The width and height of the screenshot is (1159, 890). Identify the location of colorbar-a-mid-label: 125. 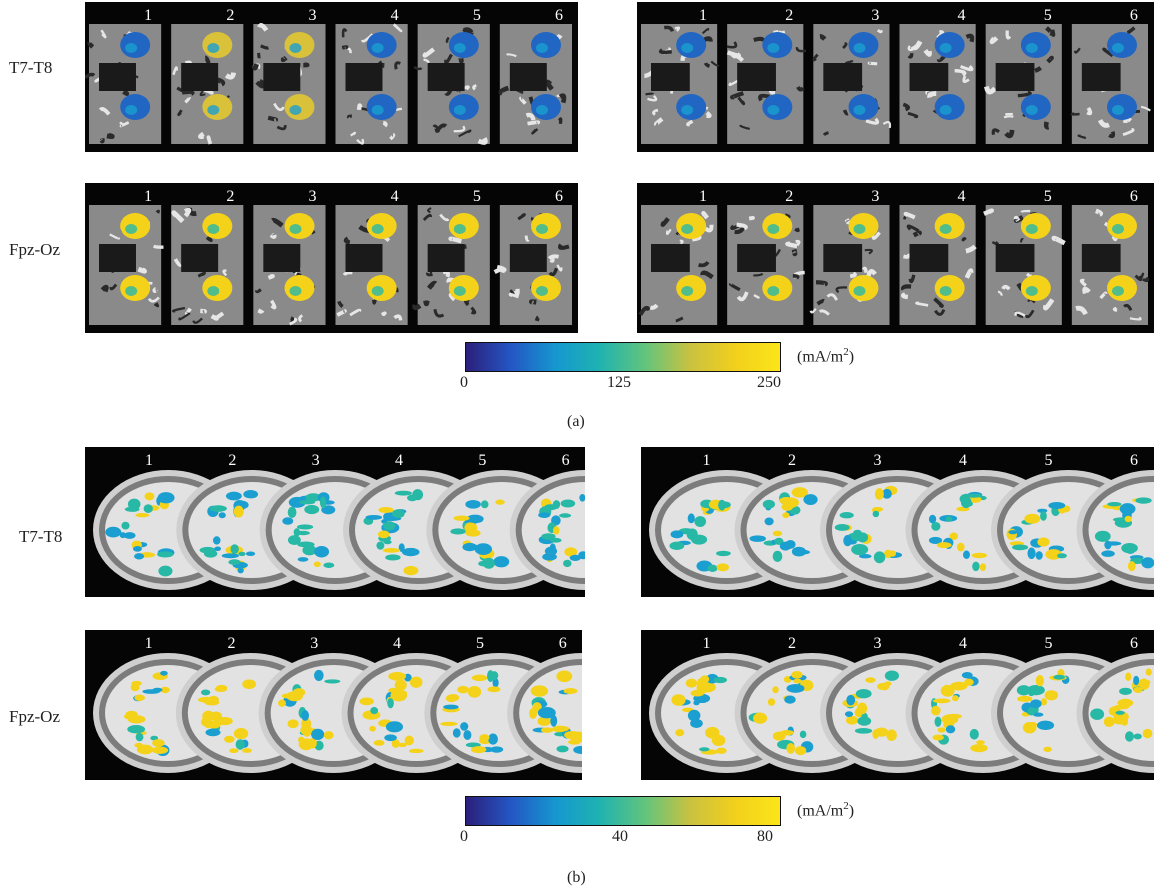
(619, 382).